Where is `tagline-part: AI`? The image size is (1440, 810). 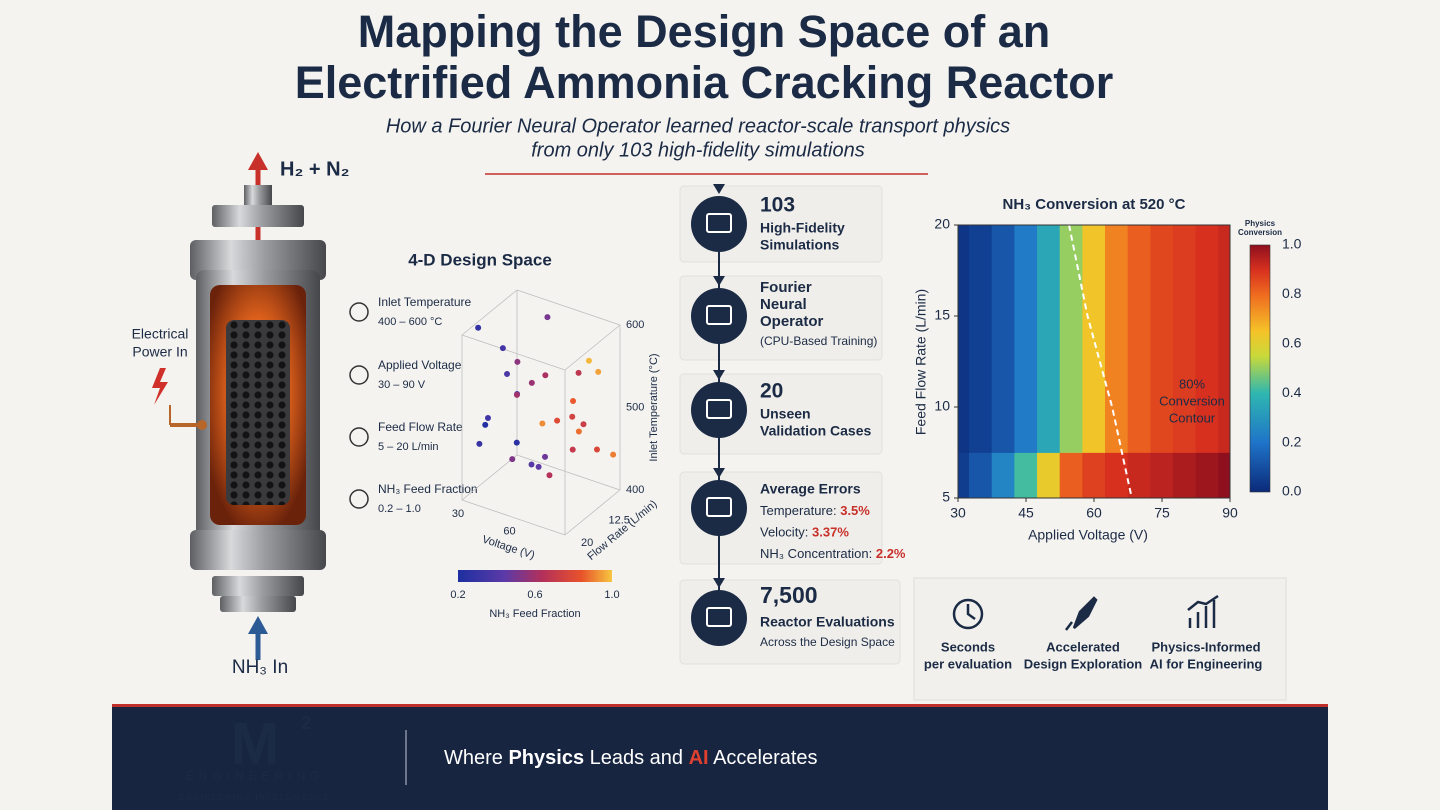 tagline-part: AI is located at coordinates (699, 758).